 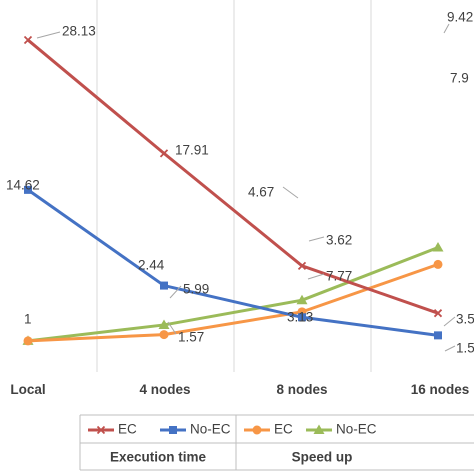 I want to click on legend-item-1: No-EC, so click(x=195, y=429).